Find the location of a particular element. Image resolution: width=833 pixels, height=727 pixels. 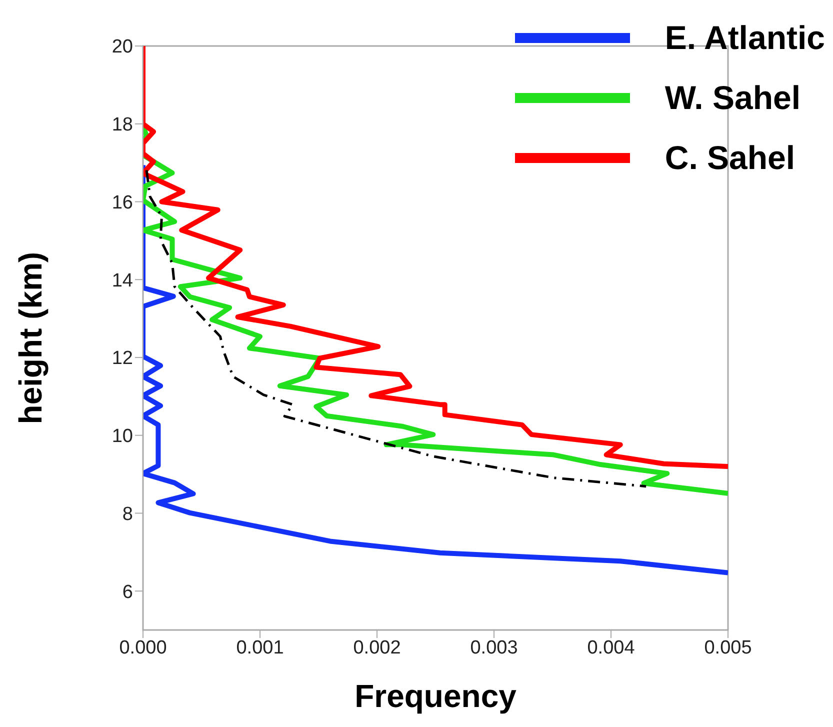

y-tick-label: 16 is located at coordinates (122, 203).